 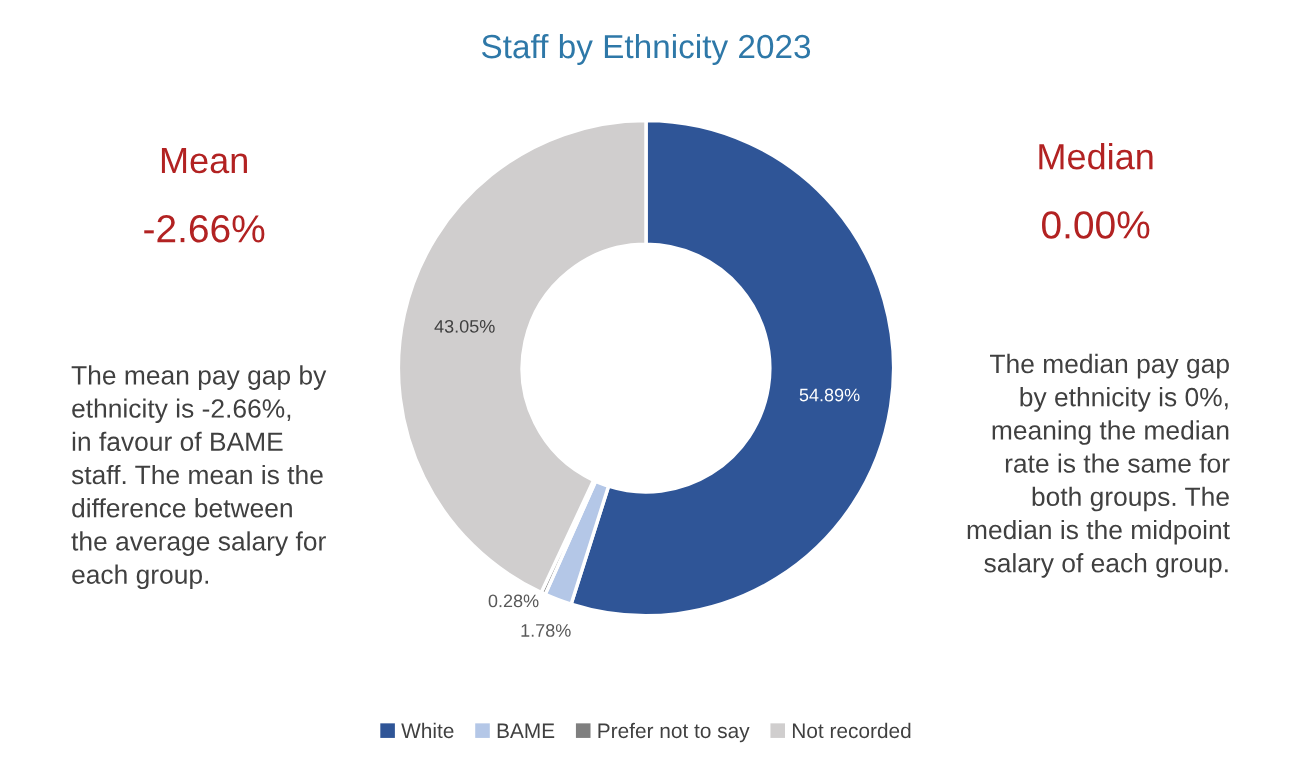 I want to click on legend-label: Not recorded, so click(x=851, y=730).